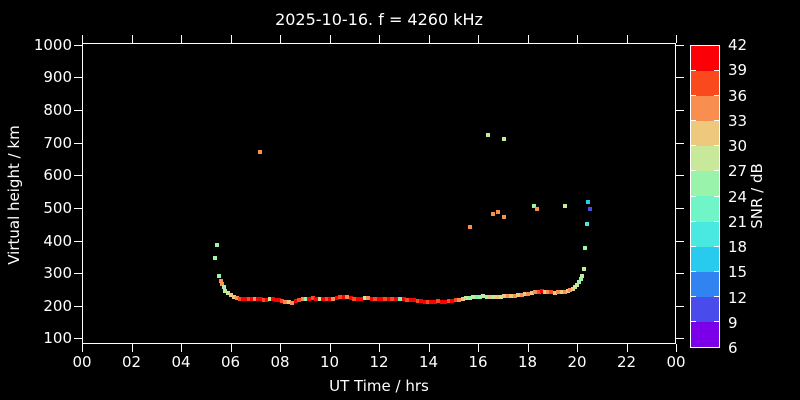 This screenshot has width=800, height=400. I want to click on x-tick-label: 14, so click(428, 362).